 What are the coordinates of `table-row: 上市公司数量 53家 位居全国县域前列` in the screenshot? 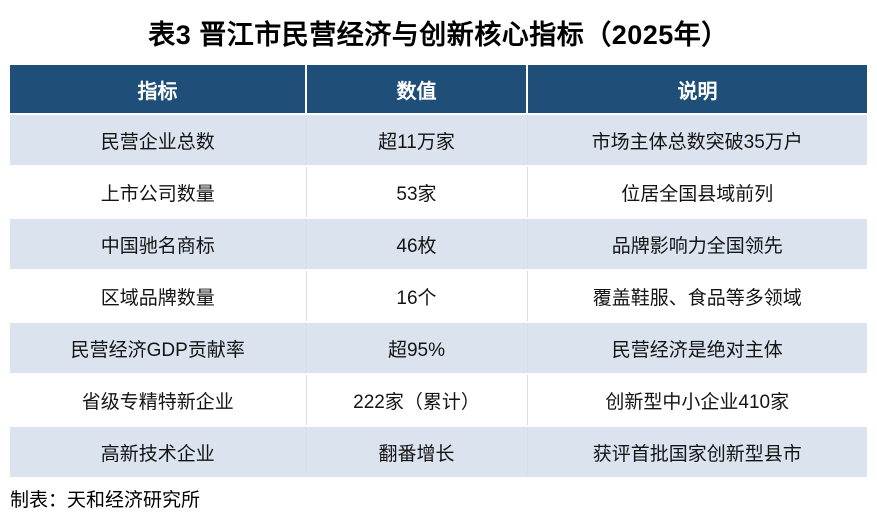 It's located at (438, 192).